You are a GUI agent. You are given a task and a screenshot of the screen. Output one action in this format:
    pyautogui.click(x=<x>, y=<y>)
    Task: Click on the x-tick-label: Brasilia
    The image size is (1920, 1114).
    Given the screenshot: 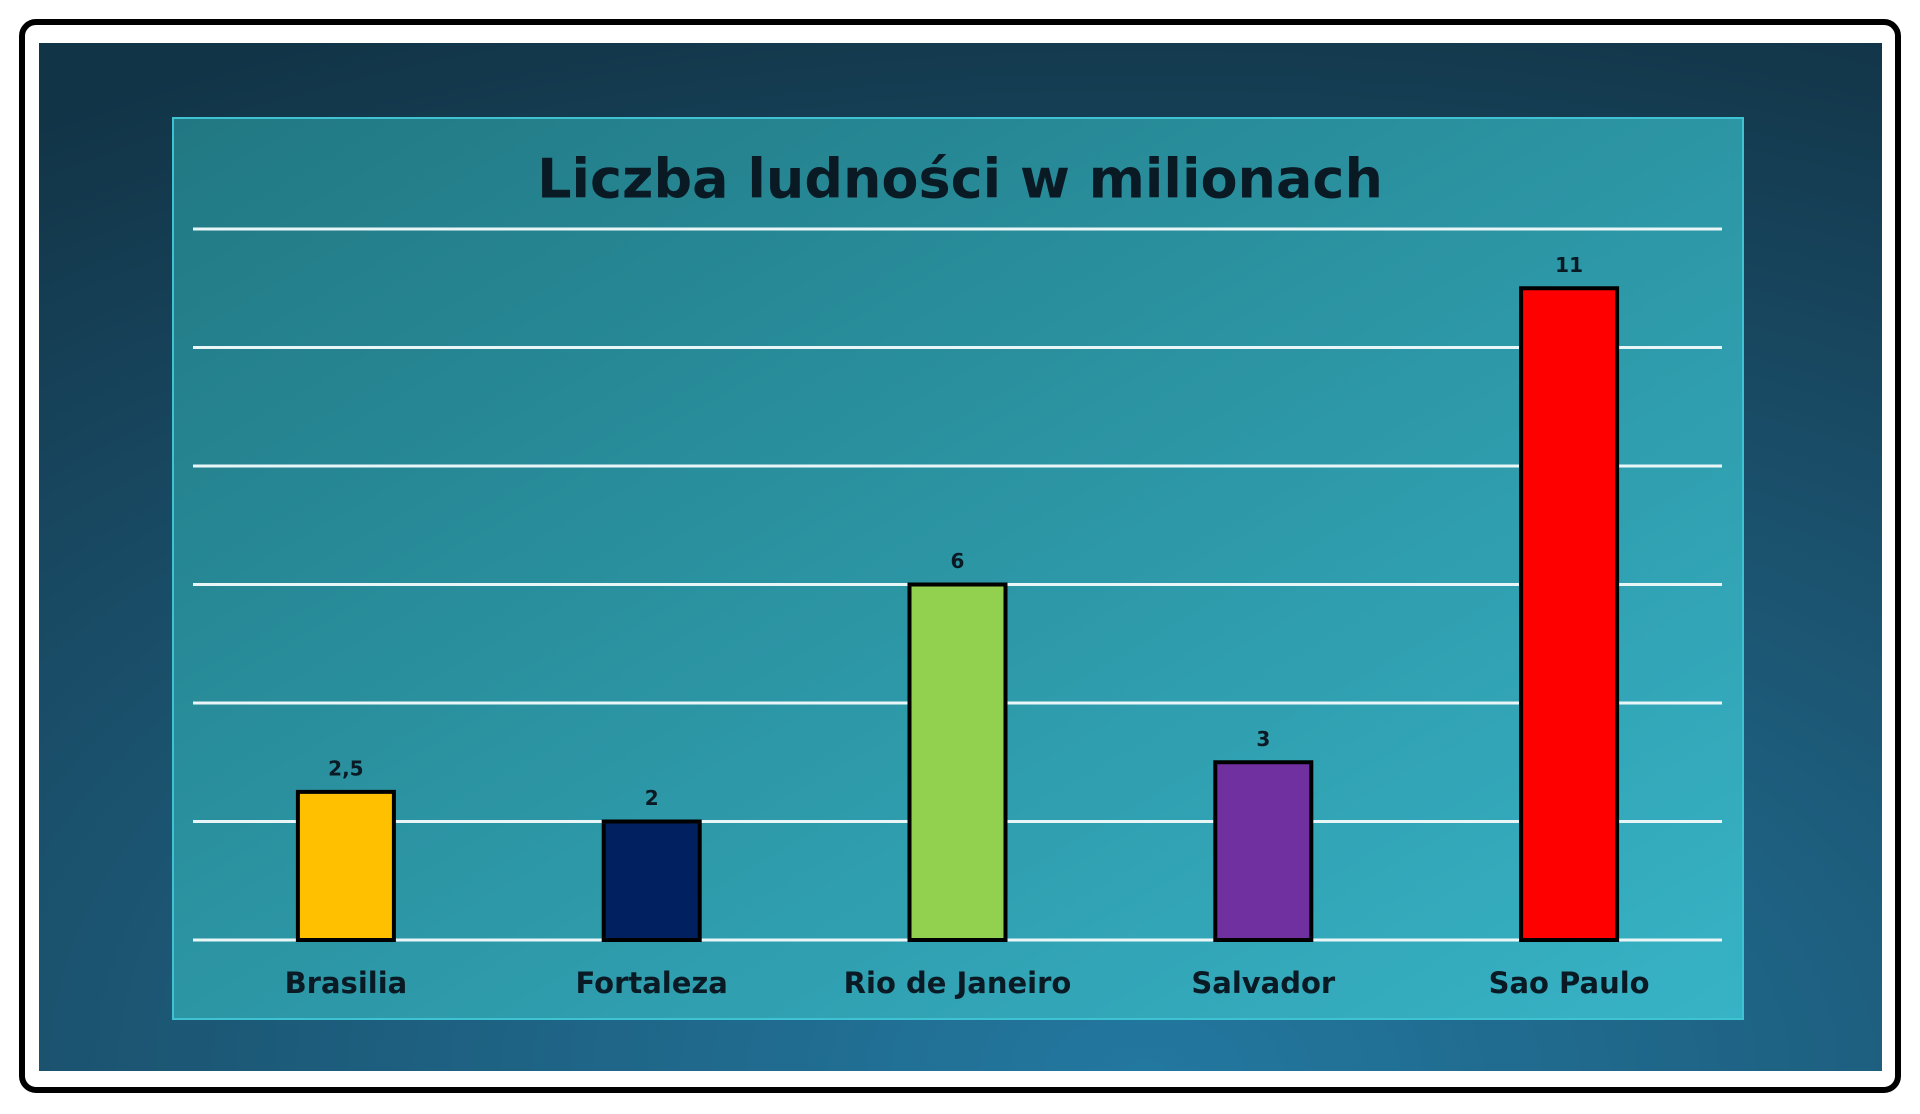 What is the action you would take?
    pyautogui.click(x=346, y=983)
    